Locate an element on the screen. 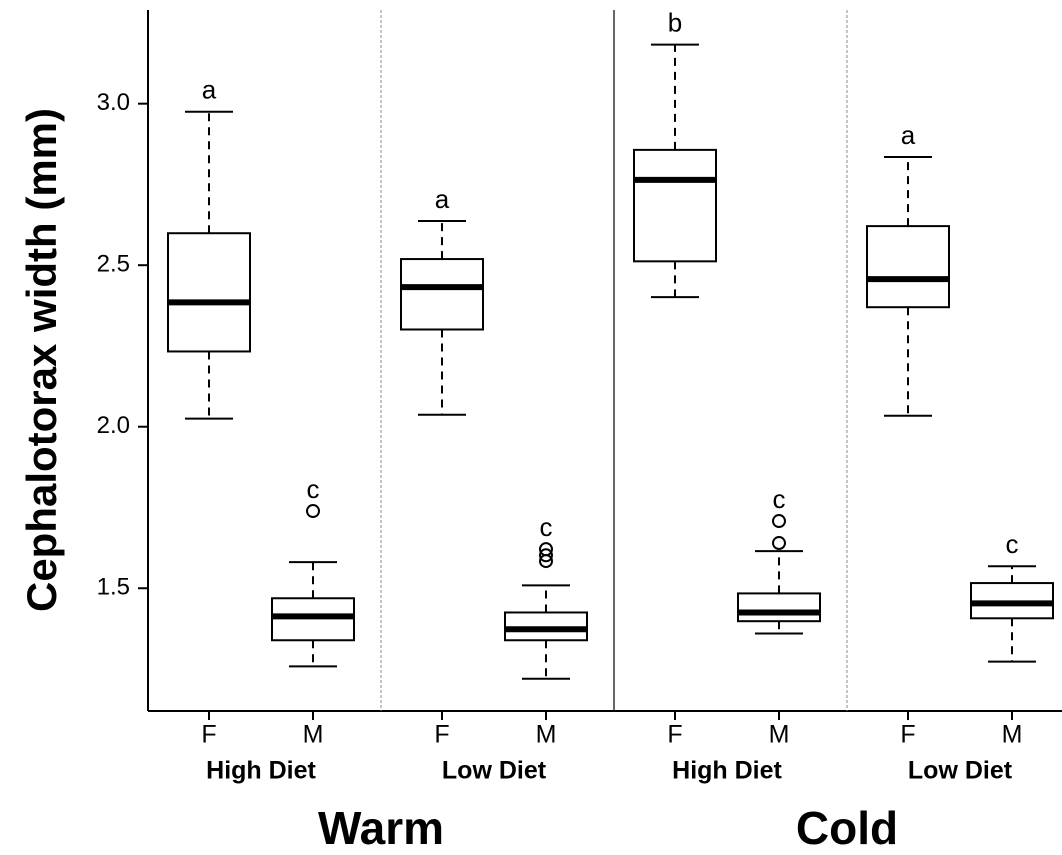 Image resolution: width=1062 pixels, height=855 pixels. significance-label: b is located at coordinates (675, 22).